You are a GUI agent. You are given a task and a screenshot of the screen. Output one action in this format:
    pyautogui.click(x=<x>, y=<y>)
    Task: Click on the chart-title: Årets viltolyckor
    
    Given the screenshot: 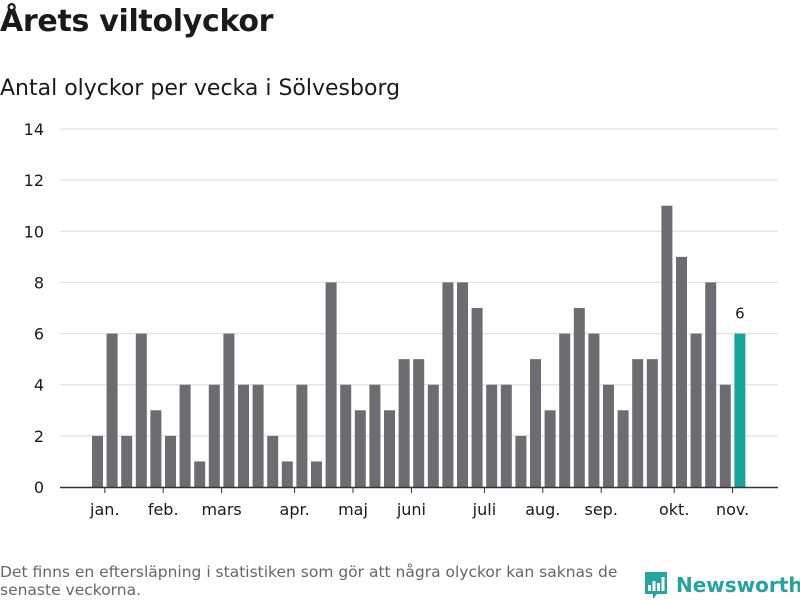 What is the action you would take?
    pyautogui.click(x=137, y=21)
    